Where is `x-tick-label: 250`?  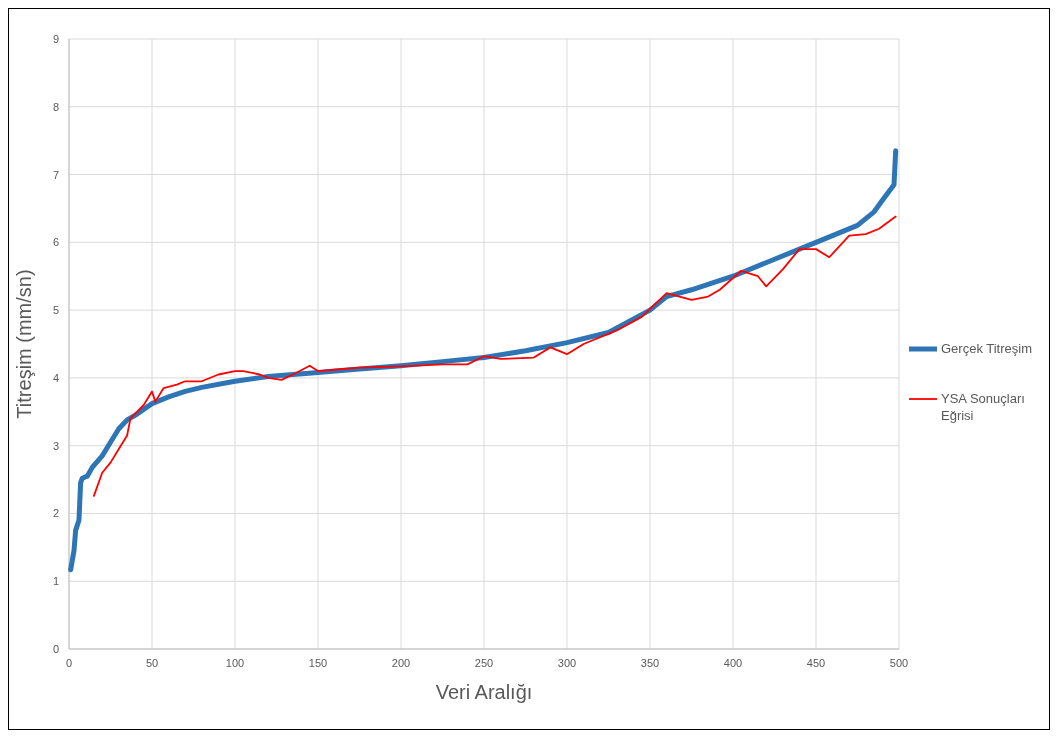 x-tick-label: 250 is located at coordinates (484, 663).